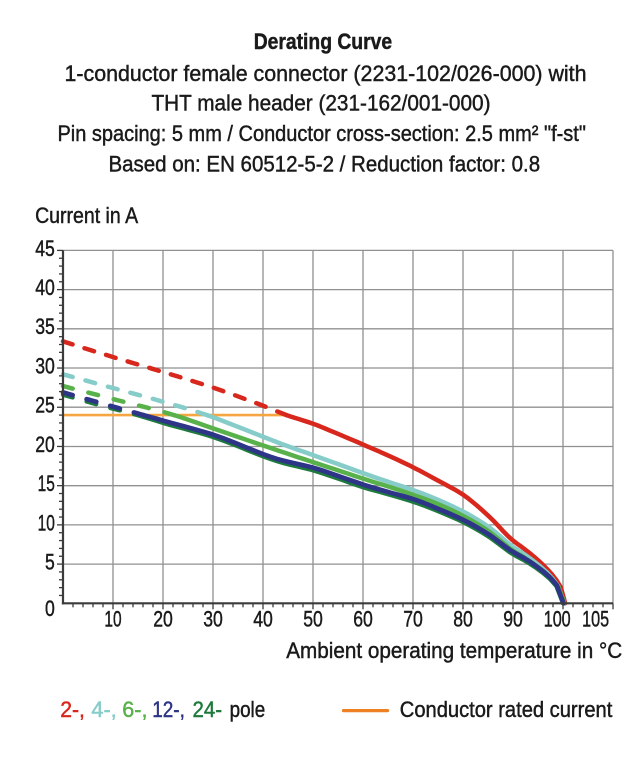 The width and height of the screenshot is (642, 758). I want to click on svg-text: 24-, so click(208, 709).